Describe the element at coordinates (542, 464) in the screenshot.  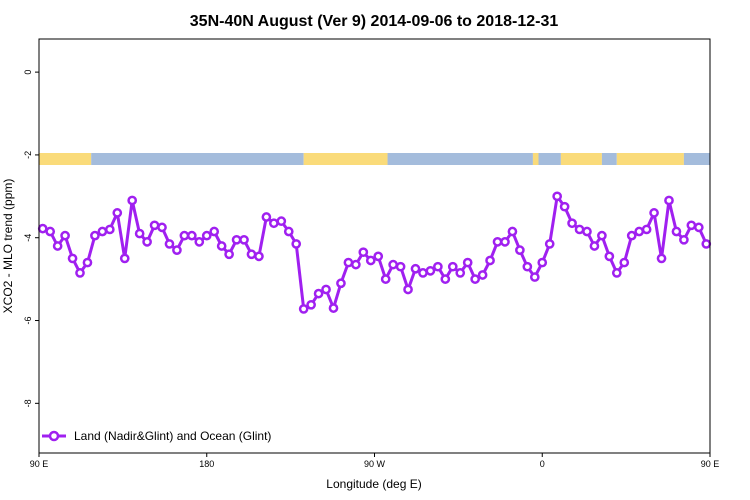
I see `x-tick-label: 0` at that location.